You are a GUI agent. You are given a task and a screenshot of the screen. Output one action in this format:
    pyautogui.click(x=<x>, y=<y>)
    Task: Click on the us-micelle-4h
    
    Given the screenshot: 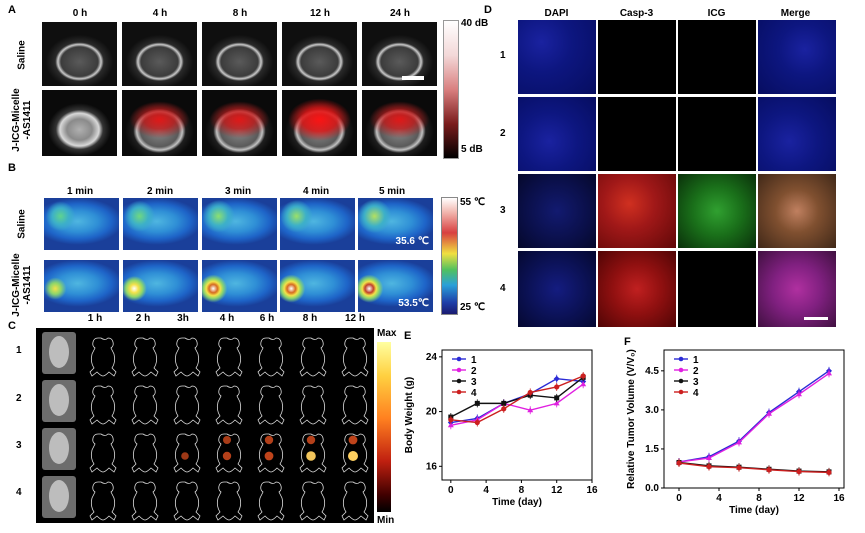 What is the action you would take?
    pyautogui.click(x=159, y=123)
    